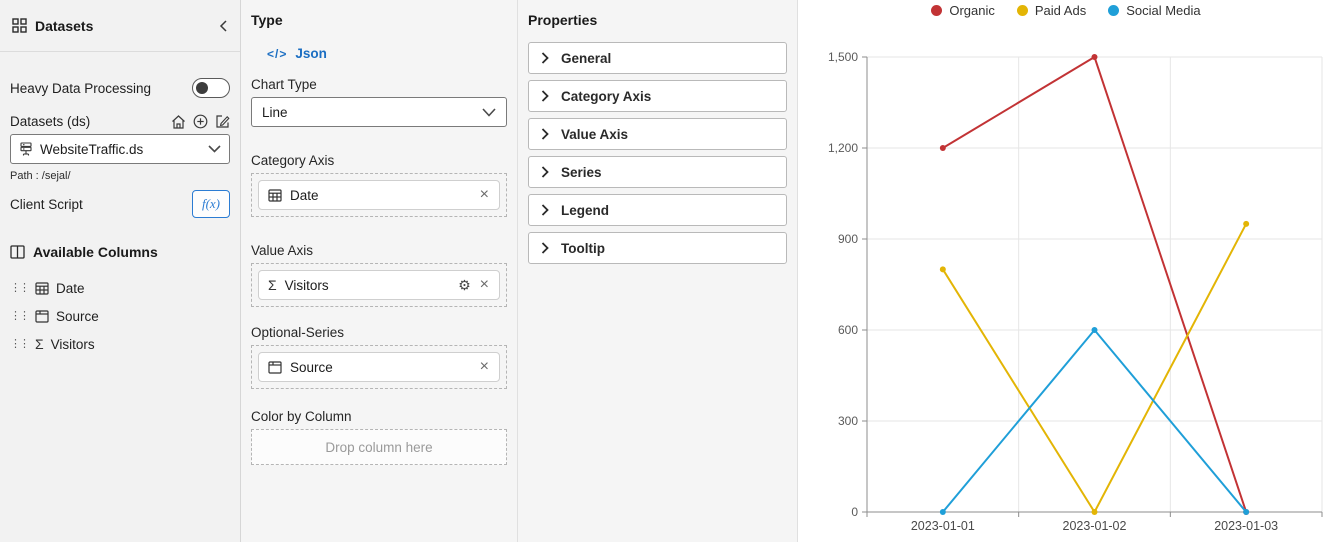  I want to click on heavy-data-processing-label: Heavy Data Processing, so click(81, 88).